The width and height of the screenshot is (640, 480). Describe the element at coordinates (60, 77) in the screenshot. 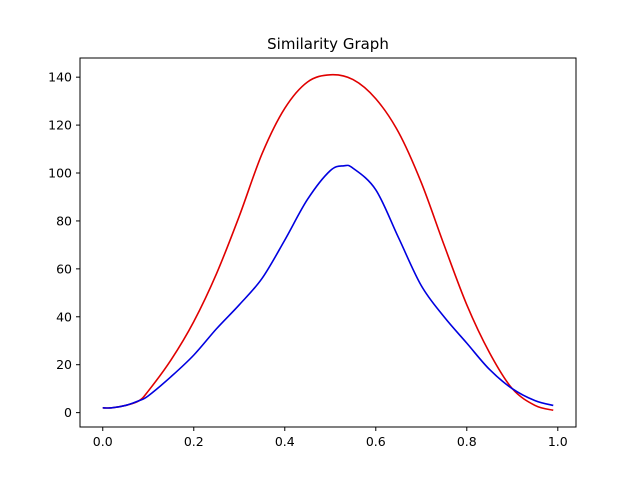

I see `y-tick-label: 140` at that location.